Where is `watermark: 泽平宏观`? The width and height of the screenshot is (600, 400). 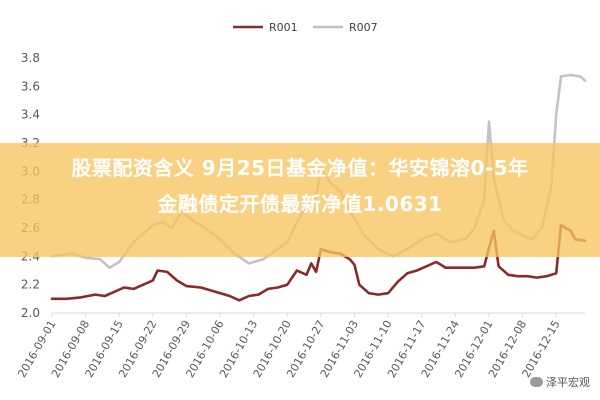 watermark: 泽平宏观 is located at coordinates (560, 382).